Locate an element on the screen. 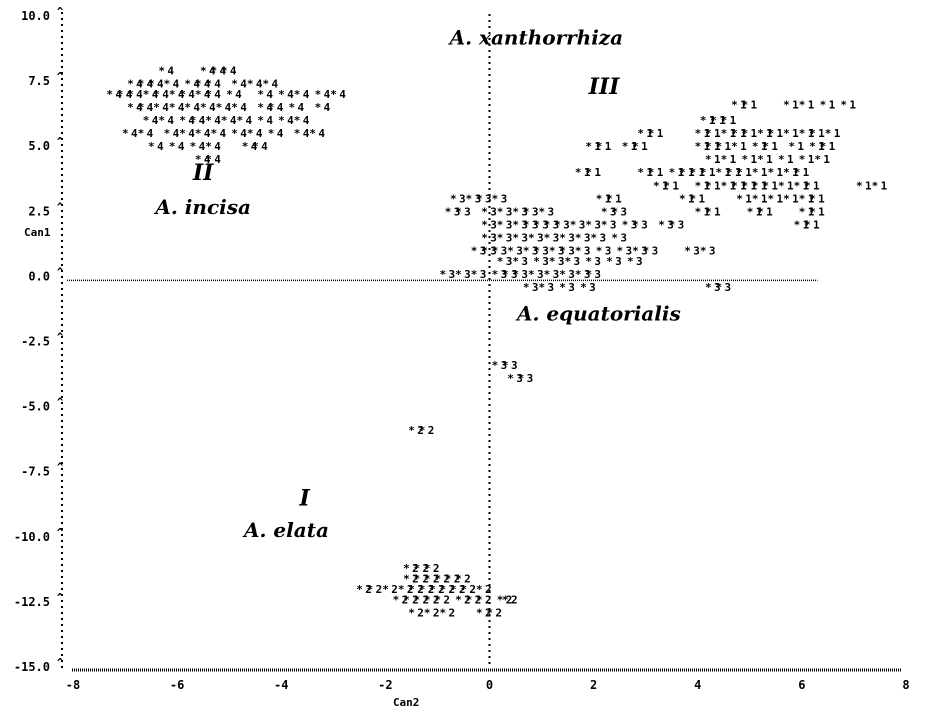 The height and width of the screenshot is (713, 925). annotation-text: A. elata is located at coordinates (285, 530).